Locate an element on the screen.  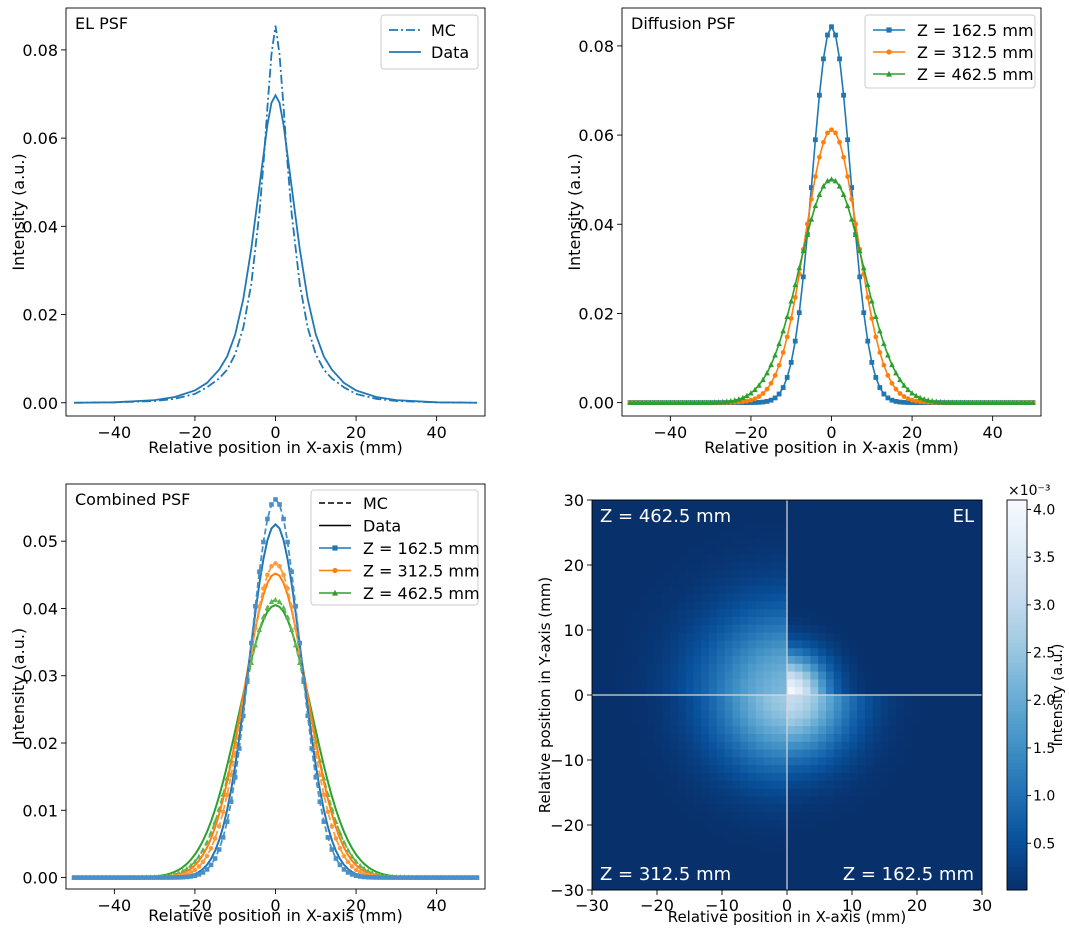
legend-label: Z = 312.5 mm is located at coordinates (975, 52).